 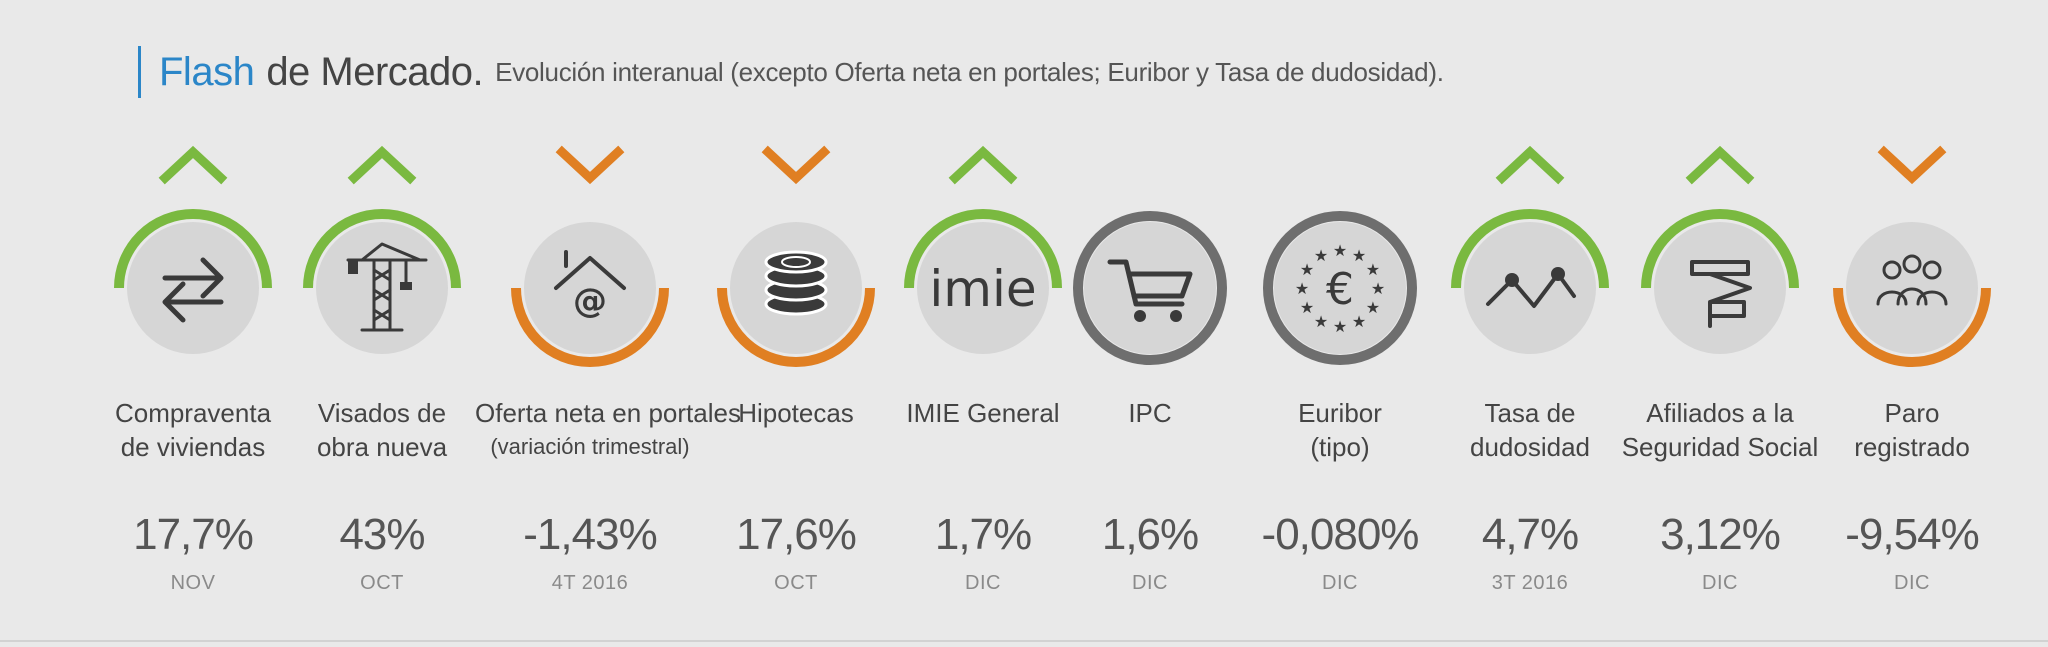 What do you see at coordinates (796, 380) in the screenshot?
I see `indicator-card: Hipotecas 17,6% OCT` at bounding box center [796, 380].